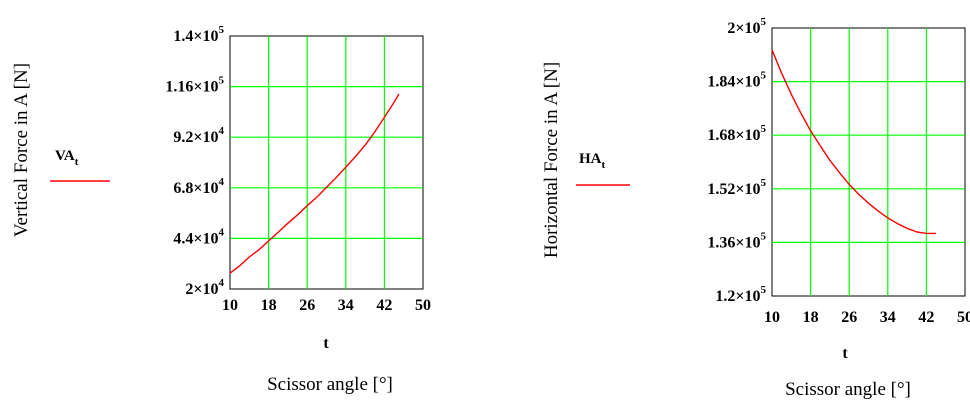 Image resolution: width=970 pixels, height=402 pixels. Describe the element at coordinates (330, 384) in the screenshot. I see `left-x-axis-title: Scissor angle [°]` at that location.